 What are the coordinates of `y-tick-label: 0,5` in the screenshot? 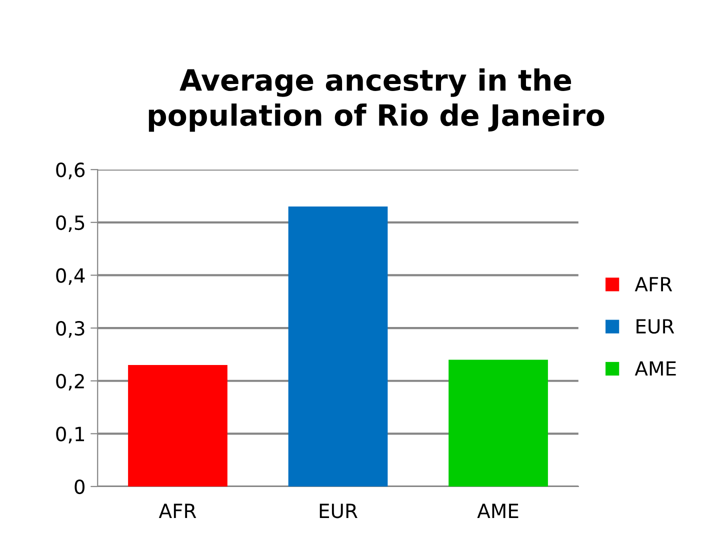 It's located at (70, 223).